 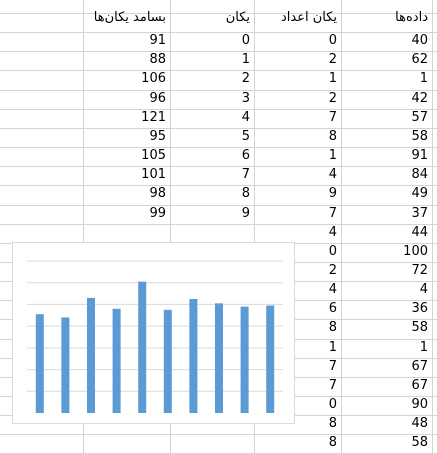 I want to click on cell-data: 57, so click(x=419, y=117).